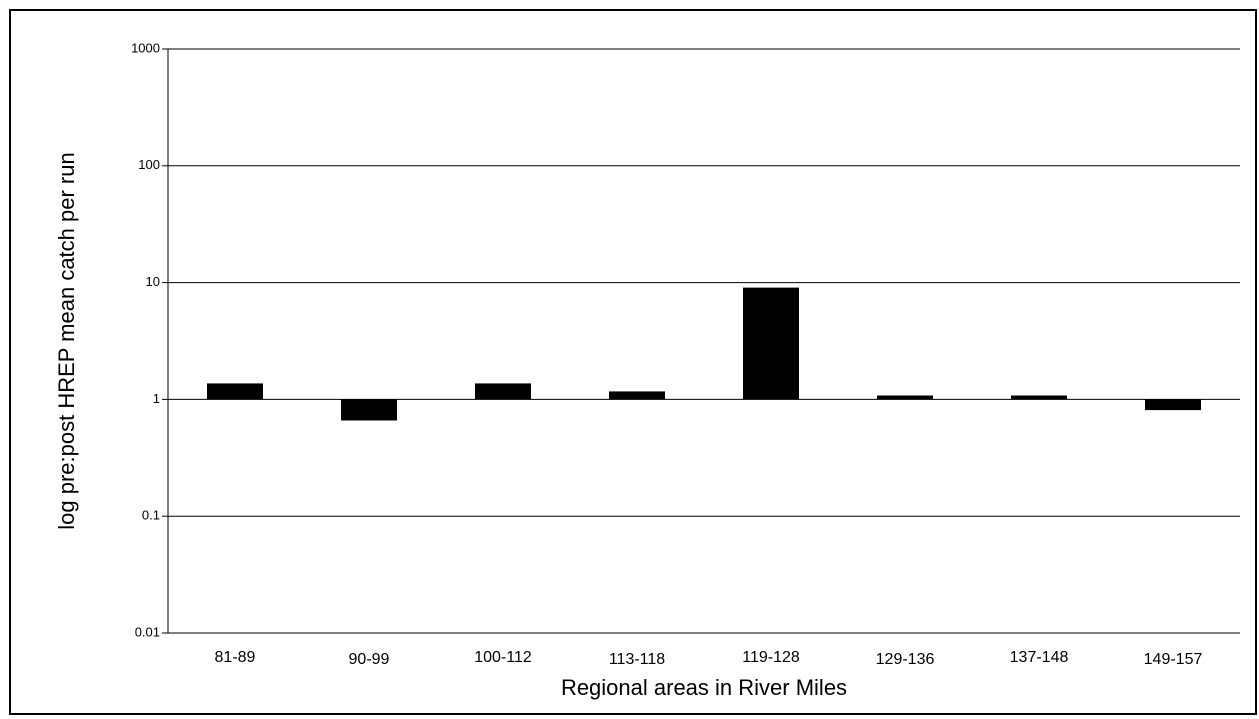  I want to click on y-tick-label: 0.1, so click(151, 515).